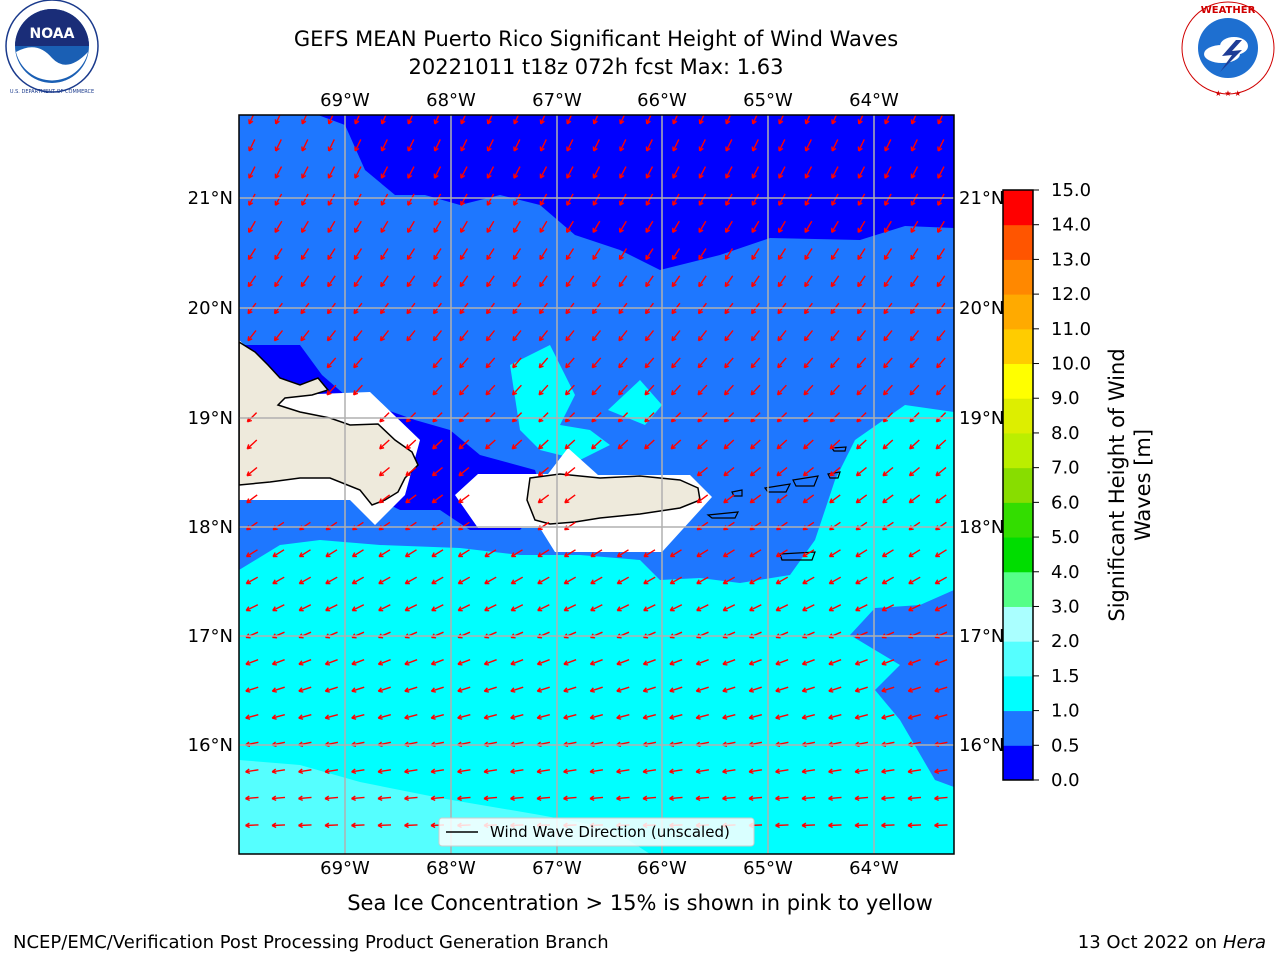  What do you see at coordinates (52, 34) in the screenshot?
I see `svg-text: NOAA` at bounding box center [52, 34].